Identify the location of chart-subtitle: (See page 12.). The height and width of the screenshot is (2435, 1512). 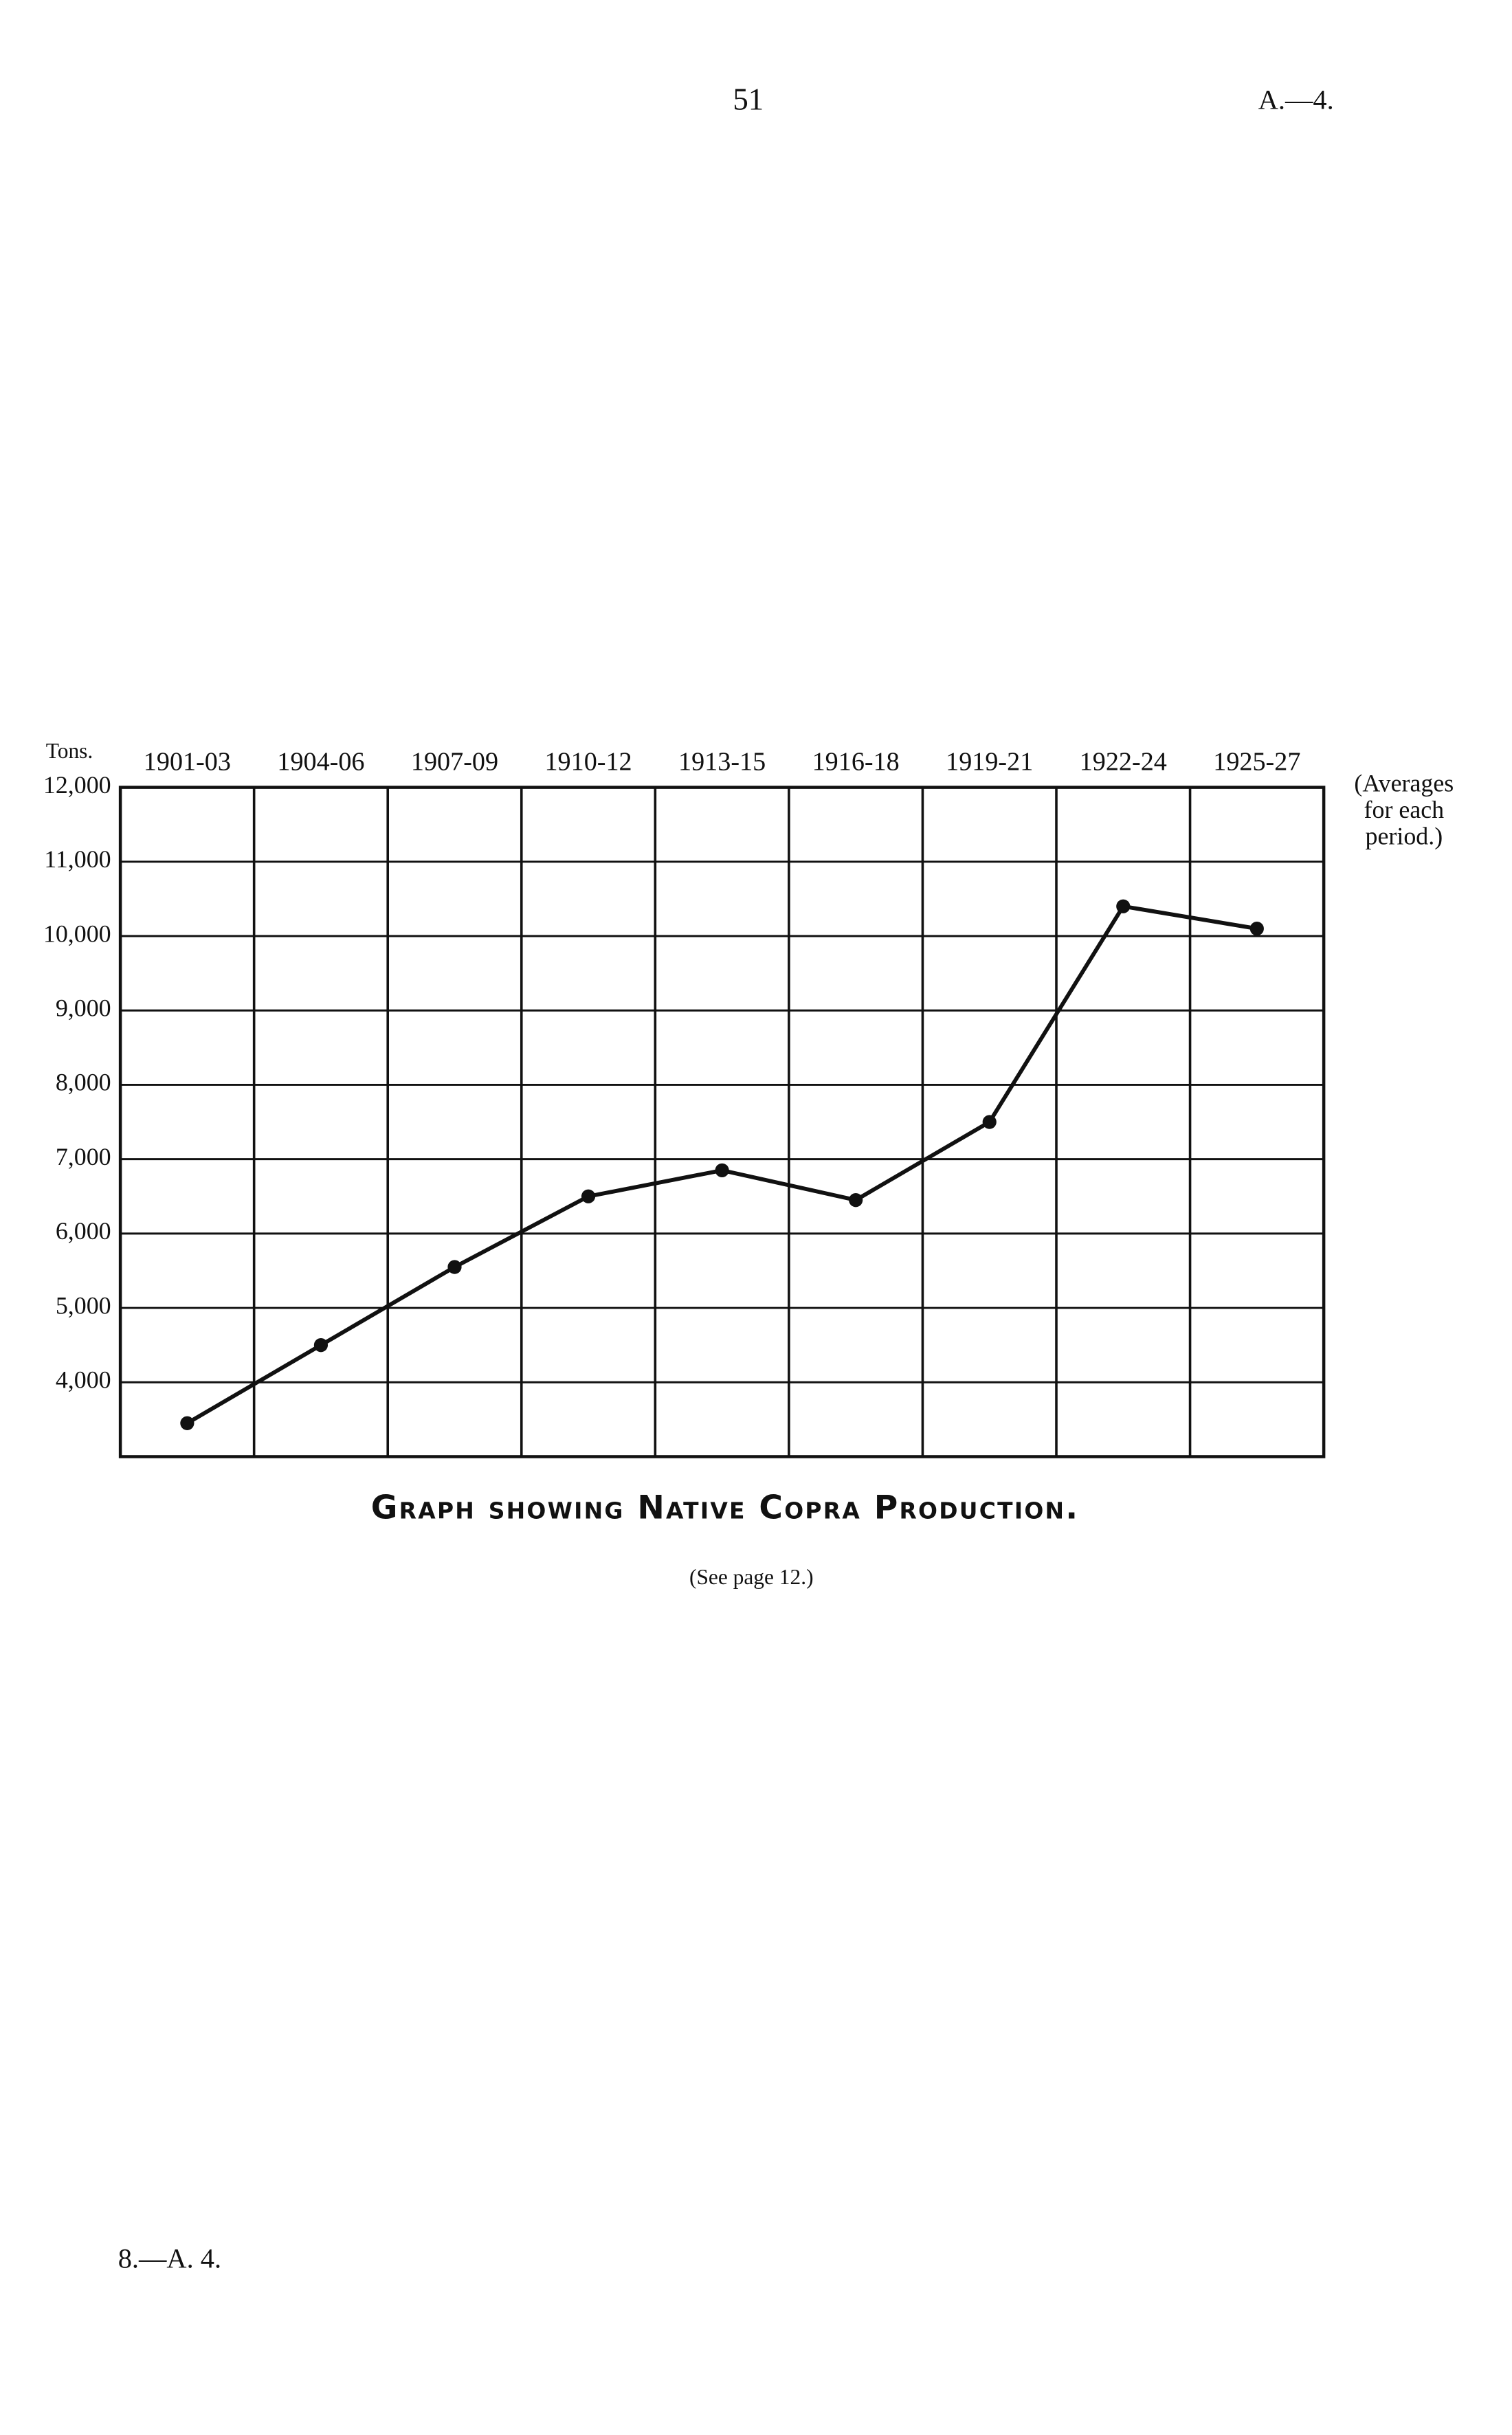
(751, 1577).